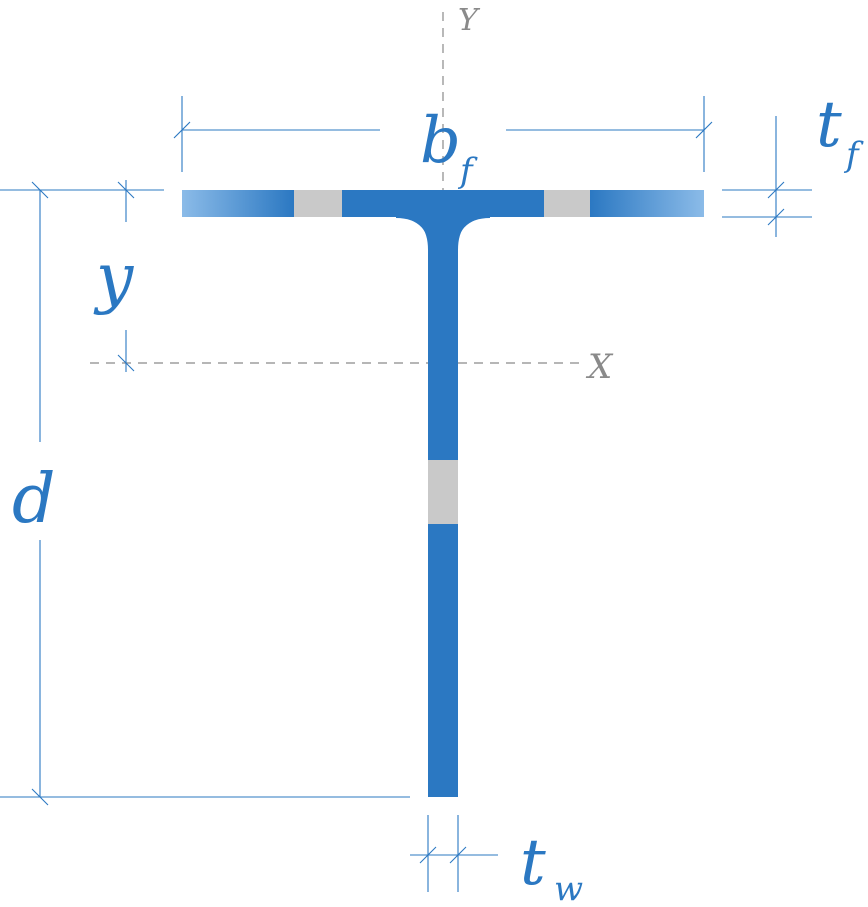 This screenshot has width=868, height=907. Describe the element at coordinates (469, 20) in the screenshot. I see `y-axis-label: Y` at that location.